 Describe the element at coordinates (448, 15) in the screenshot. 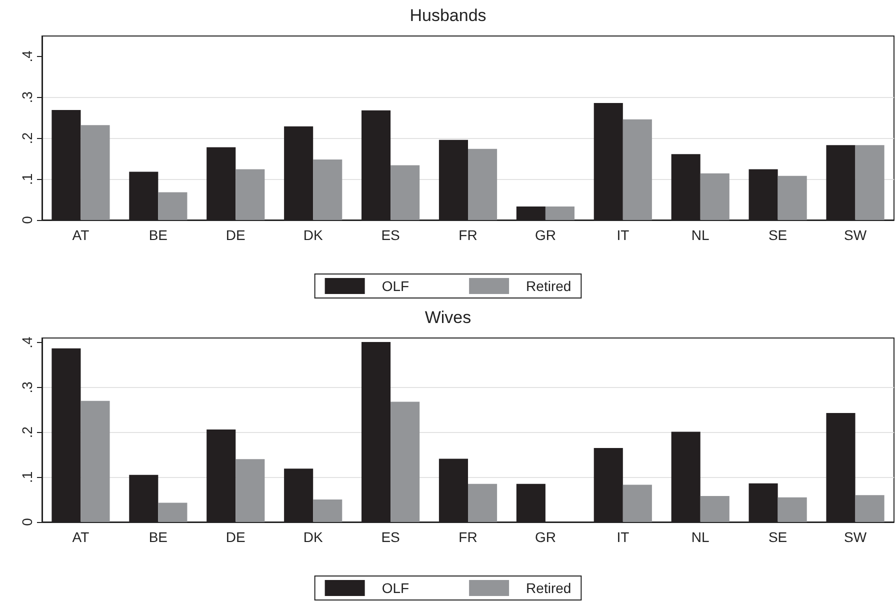

I see `chart-title: Husbands` at that location.